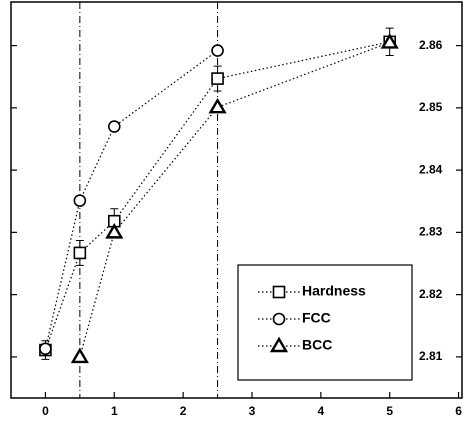 This screenshot has height=428, width=470. Describe the element at coordinates (458, 411) in the screenshot. I see `x-tick-label: 6` at that location.